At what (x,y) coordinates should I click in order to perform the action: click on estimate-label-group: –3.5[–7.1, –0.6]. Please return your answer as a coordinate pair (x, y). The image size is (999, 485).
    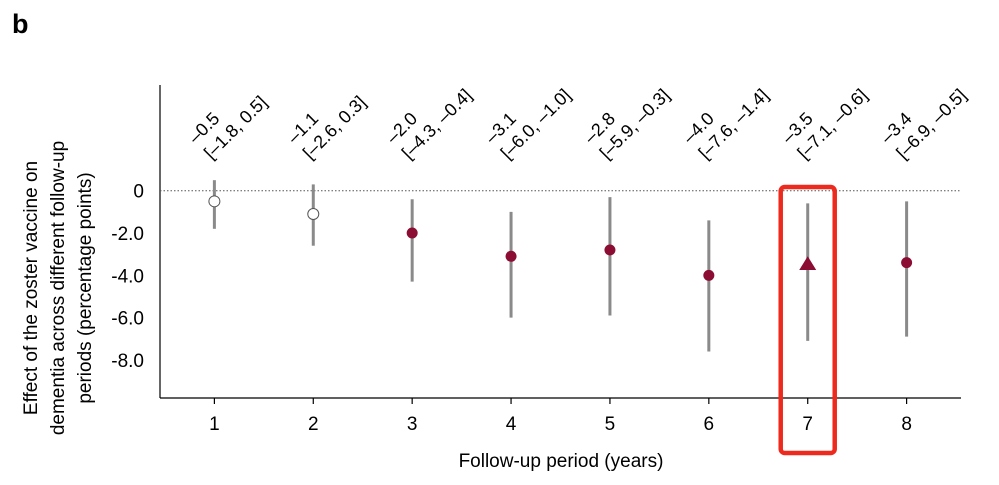
    Looking at the image, I should click on (824, 124).